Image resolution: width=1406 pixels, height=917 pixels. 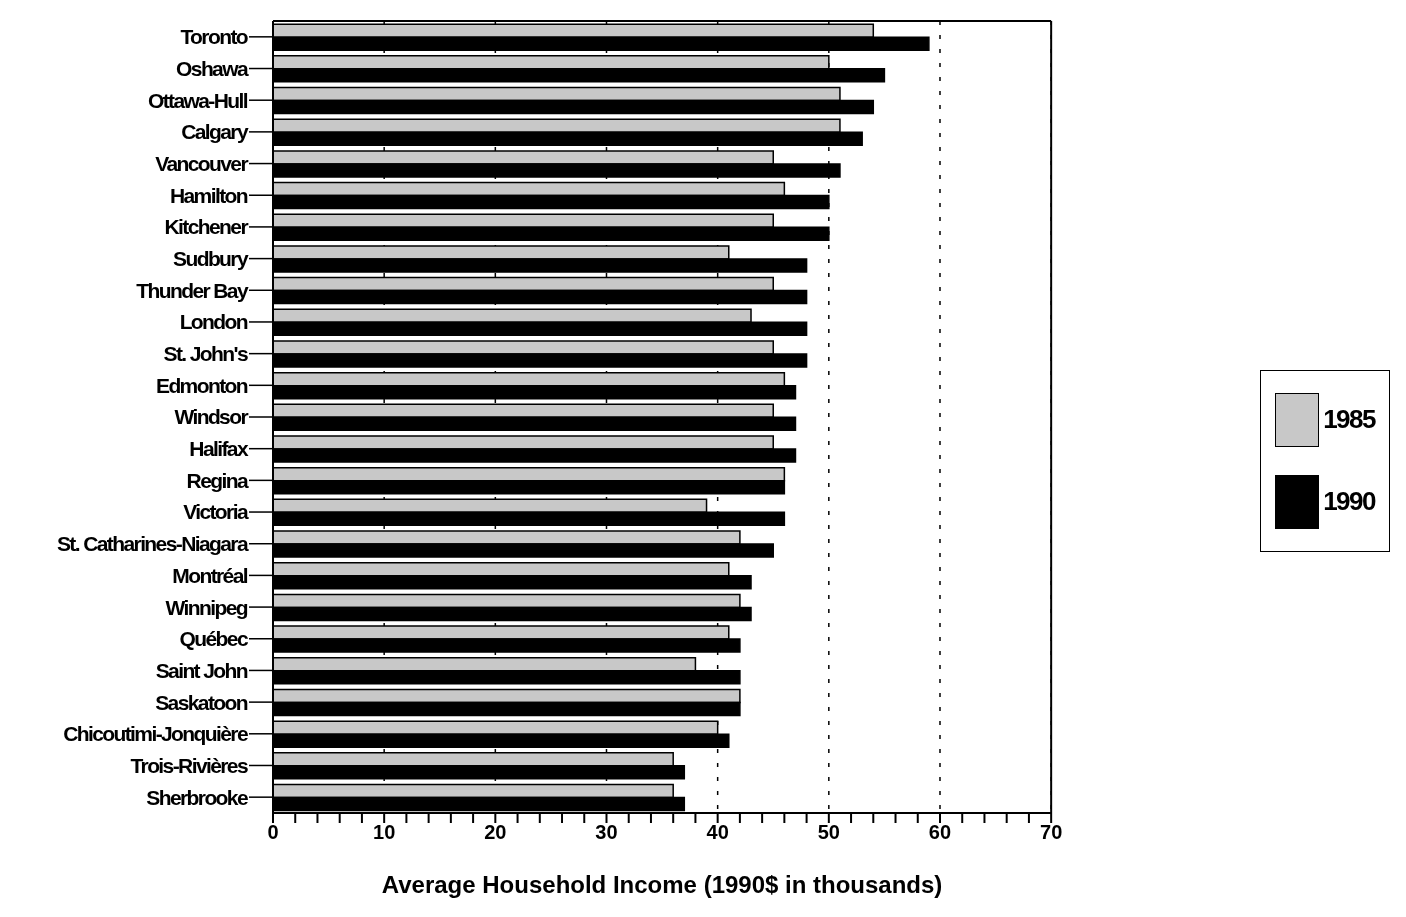 I want to click on y-tick-label: Halifax, so click(x=219, y=449).